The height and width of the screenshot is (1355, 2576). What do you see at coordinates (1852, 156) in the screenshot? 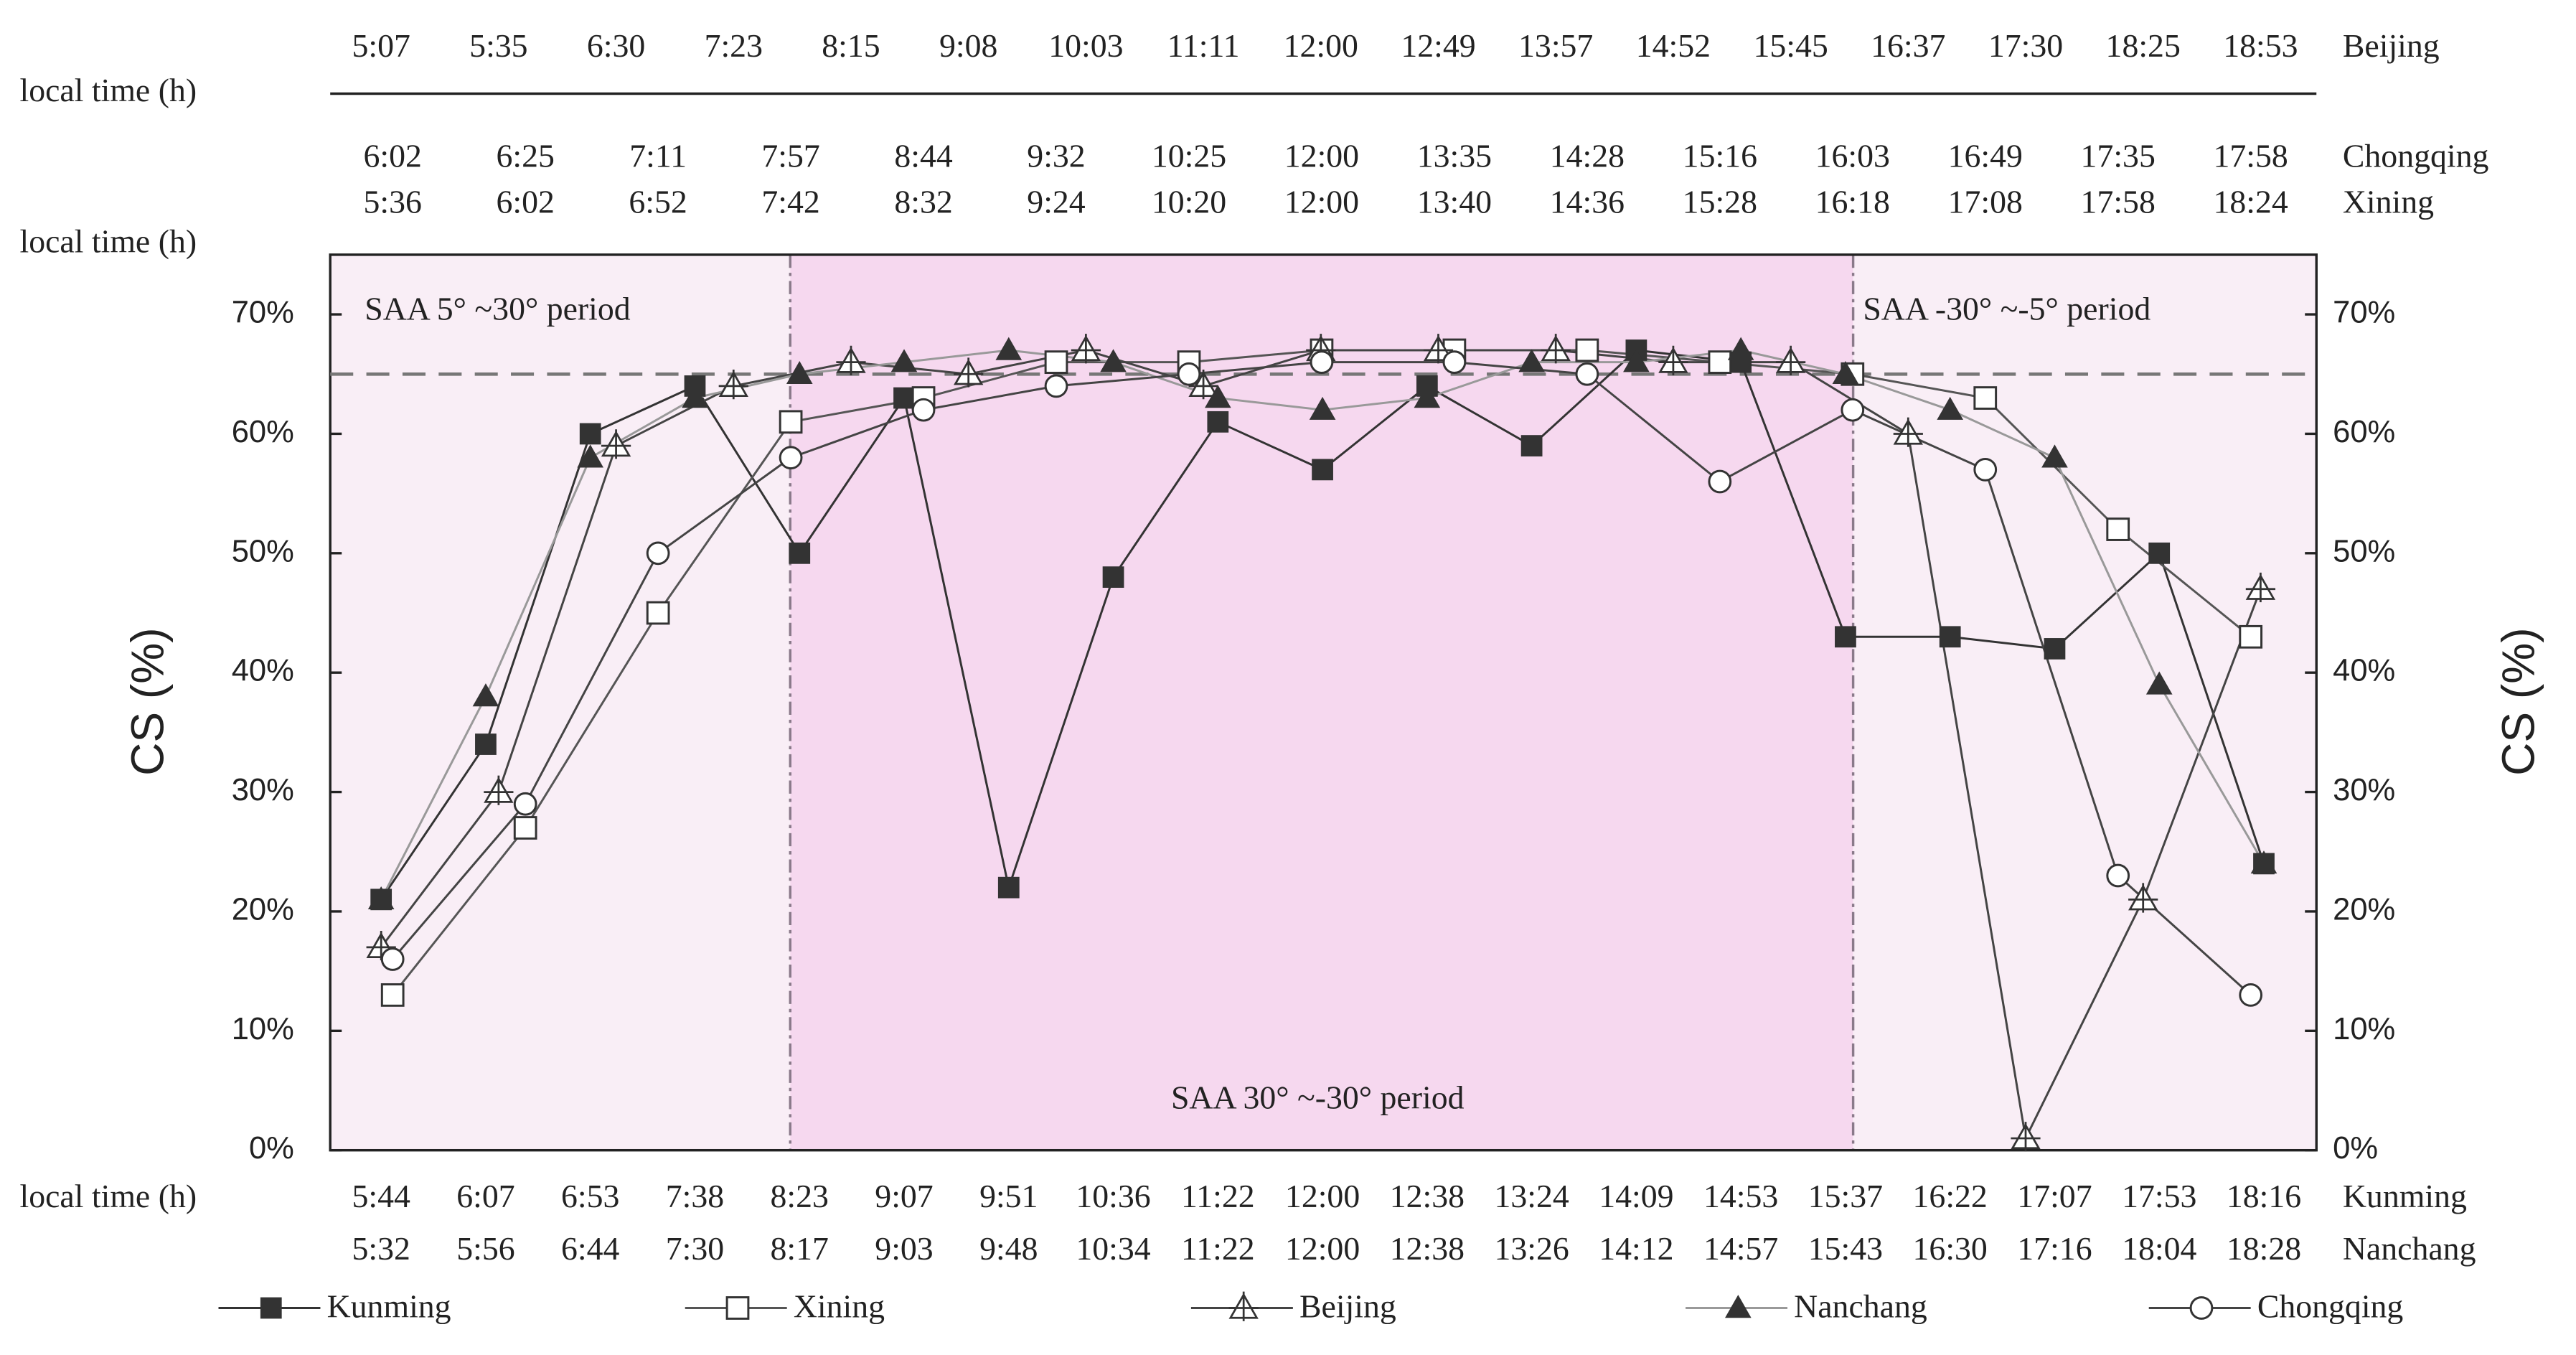
I see `x-tick-label: 16:03` at bounding box center [1852, 156].